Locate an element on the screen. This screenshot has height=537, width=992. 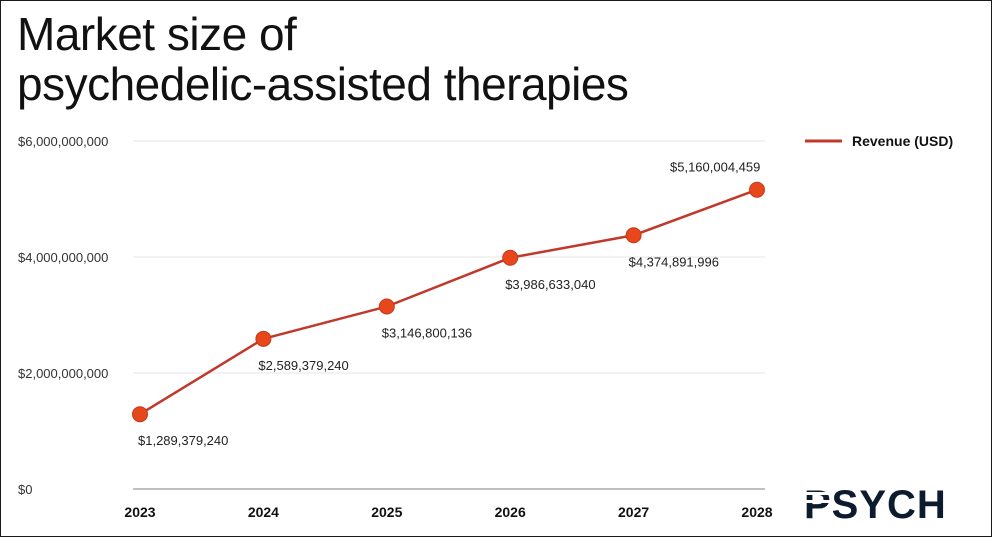
x-tick-label: 2027 is located at coordinates (633, 512).